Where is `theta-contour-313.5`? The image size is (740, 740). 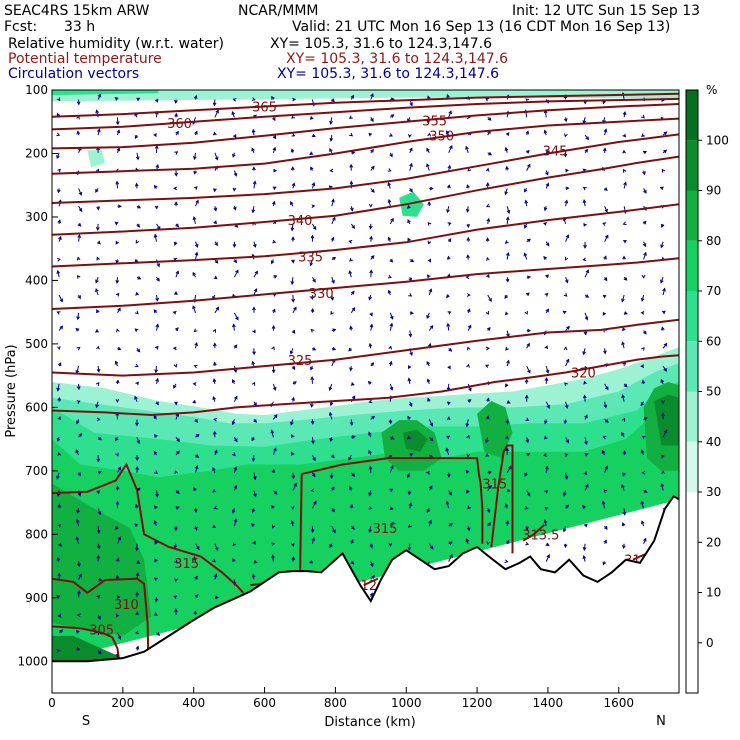
theta-contour-313.5 is located at coordinates (534, 533).